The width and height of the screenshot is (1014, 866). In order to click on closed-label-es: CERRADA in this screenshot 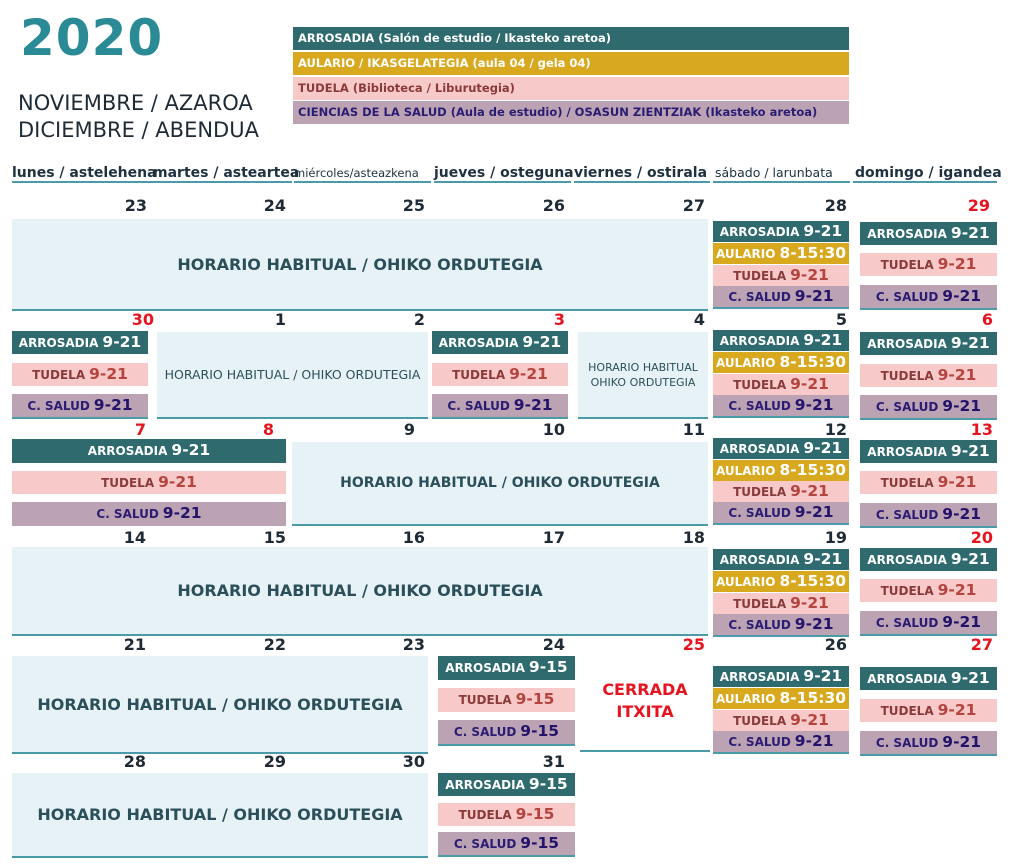, I will do `click(645, 689)`.